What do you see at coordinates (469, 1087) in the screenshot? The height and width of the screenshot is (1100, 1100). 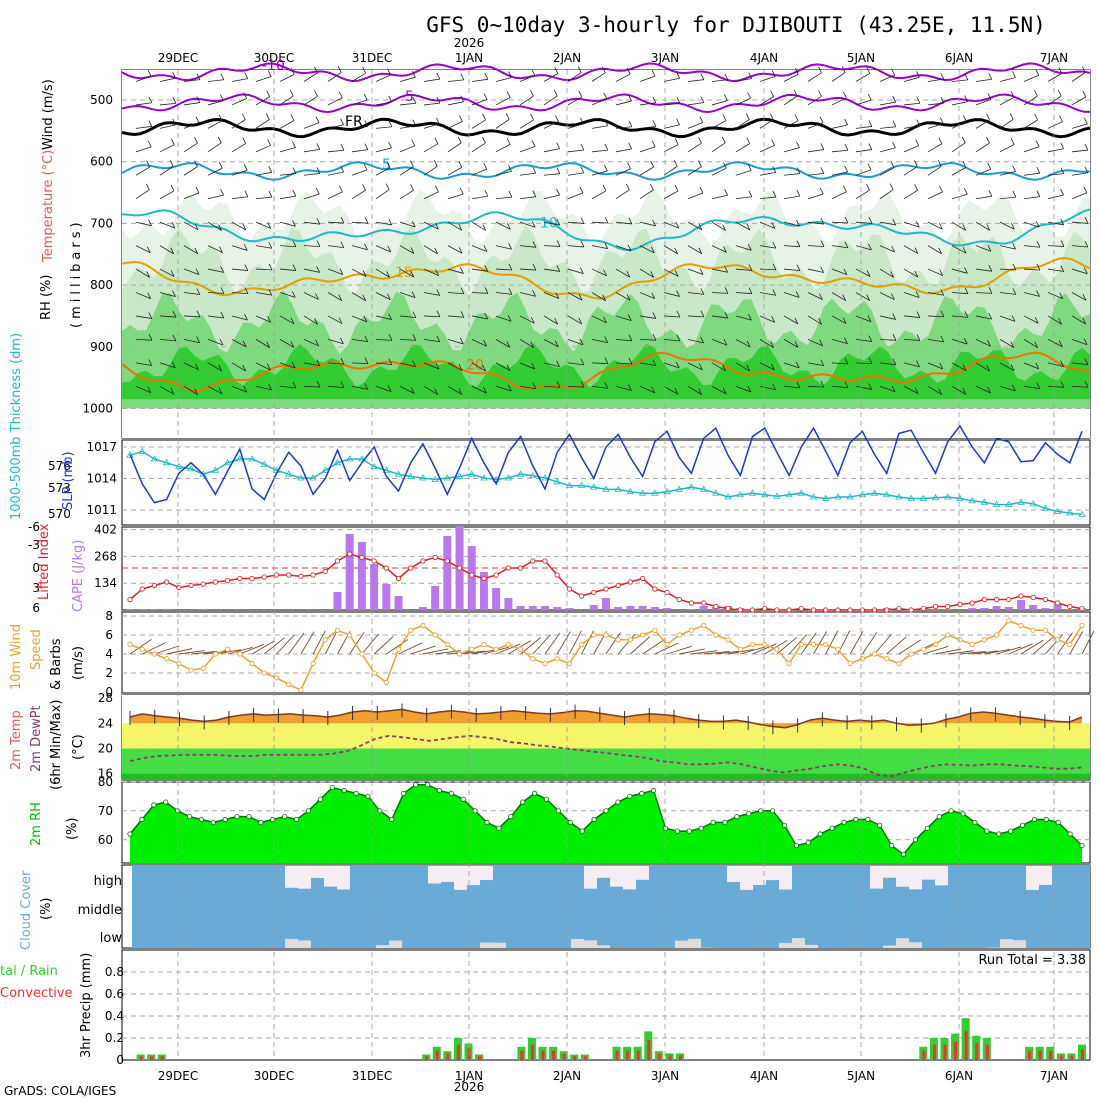 I see `bottom-year-label: 2026` at bounding box center [469, 1087].